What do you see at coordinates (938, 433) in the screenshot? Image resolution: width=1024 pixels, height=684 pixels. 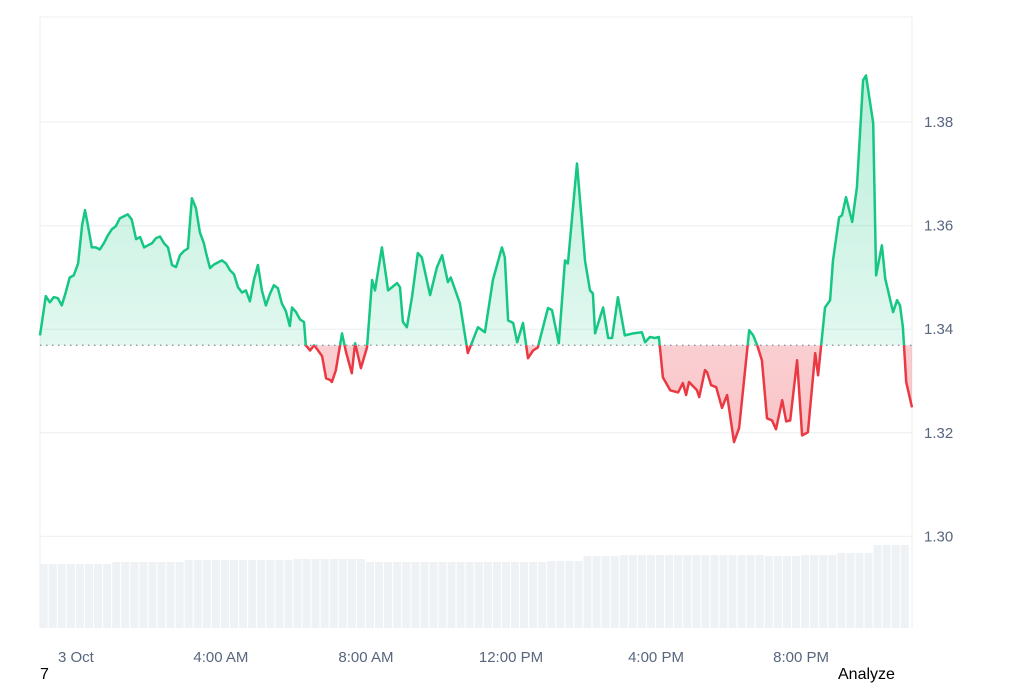 I see `y-tick-label: 1.32` at bounding box center [938, 433].